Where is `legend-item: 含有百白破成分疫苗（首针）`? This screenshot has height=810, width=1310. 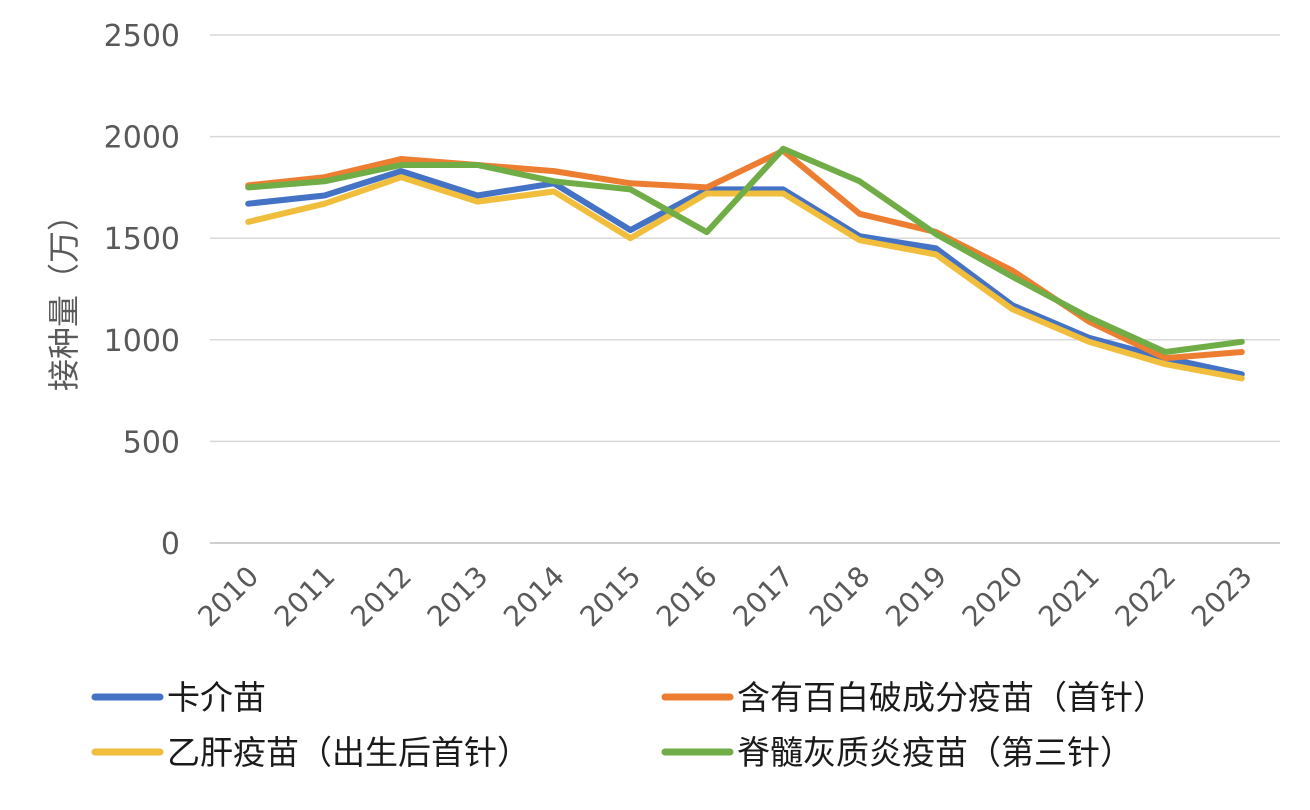 legend-item: 含有百白破成分疫苗（首针） is located at coordinates (913, 697).